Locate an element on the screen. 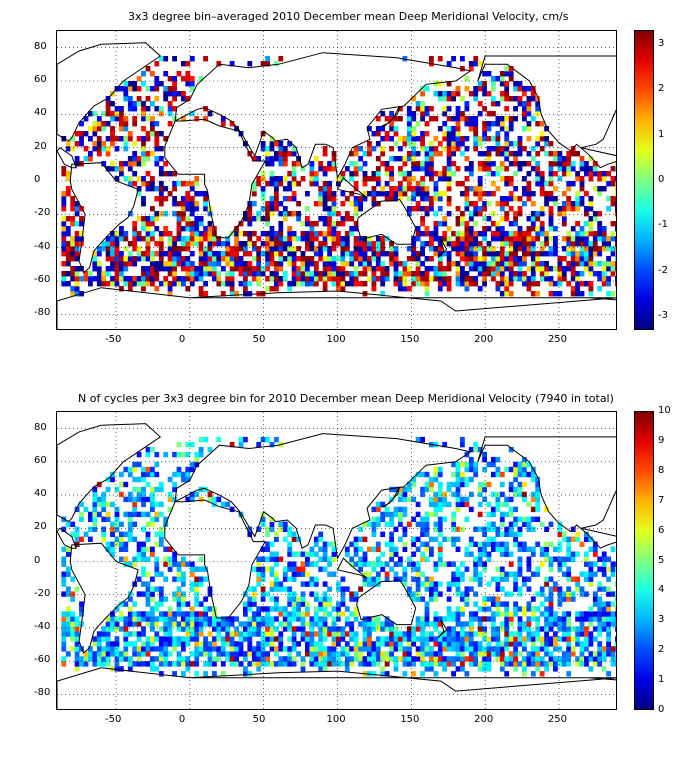 Image resolution: width=696 pixels, height=760 pixels. velocity-colorbar is located at coordinates (644, 180).